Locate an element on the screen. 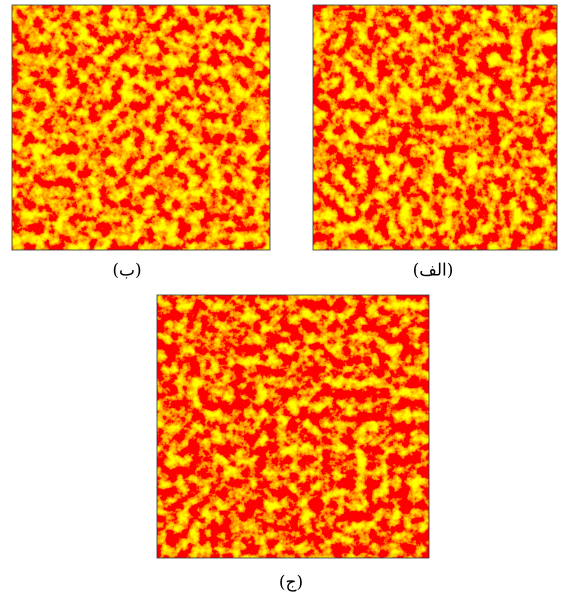 Image resolution: width=561 pixels, height=606 pixels. caption: (ج) is located at coordinates (291, 583).